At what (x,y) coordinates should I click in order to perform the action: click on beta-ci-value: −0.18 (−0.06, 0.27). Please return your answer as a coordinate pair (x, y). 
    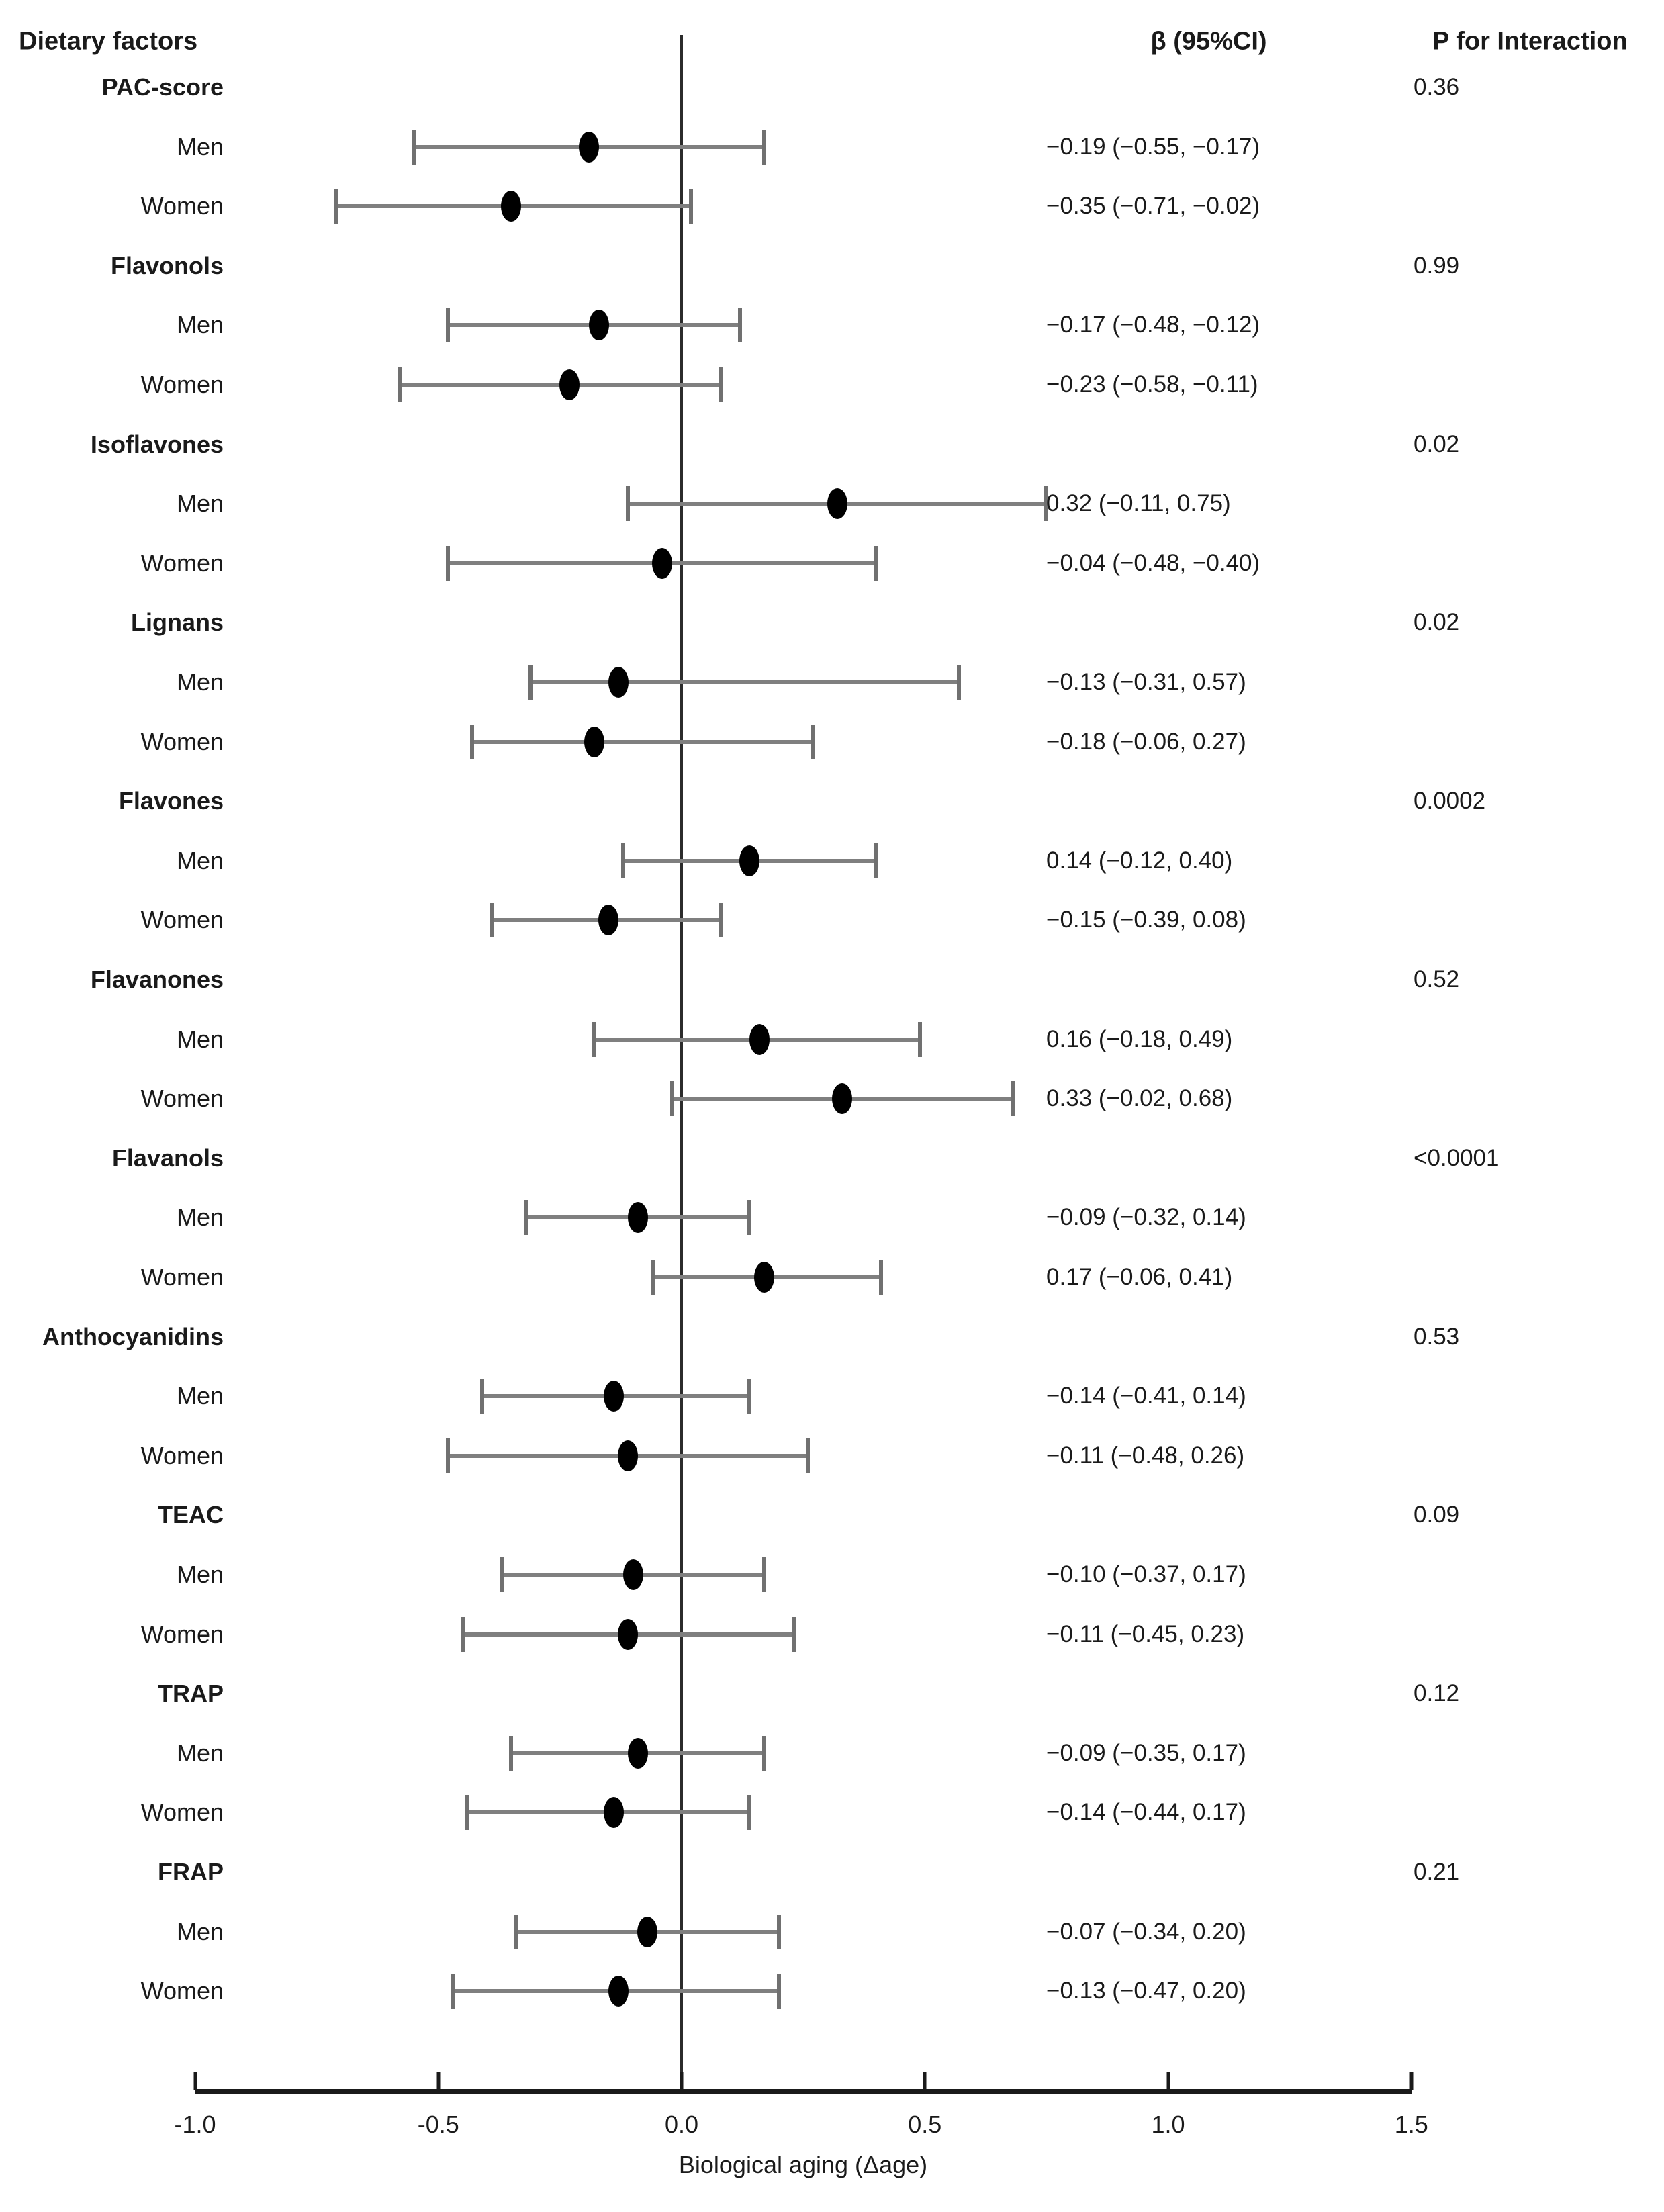
    Looking at the image, I should click on (1146, 742).